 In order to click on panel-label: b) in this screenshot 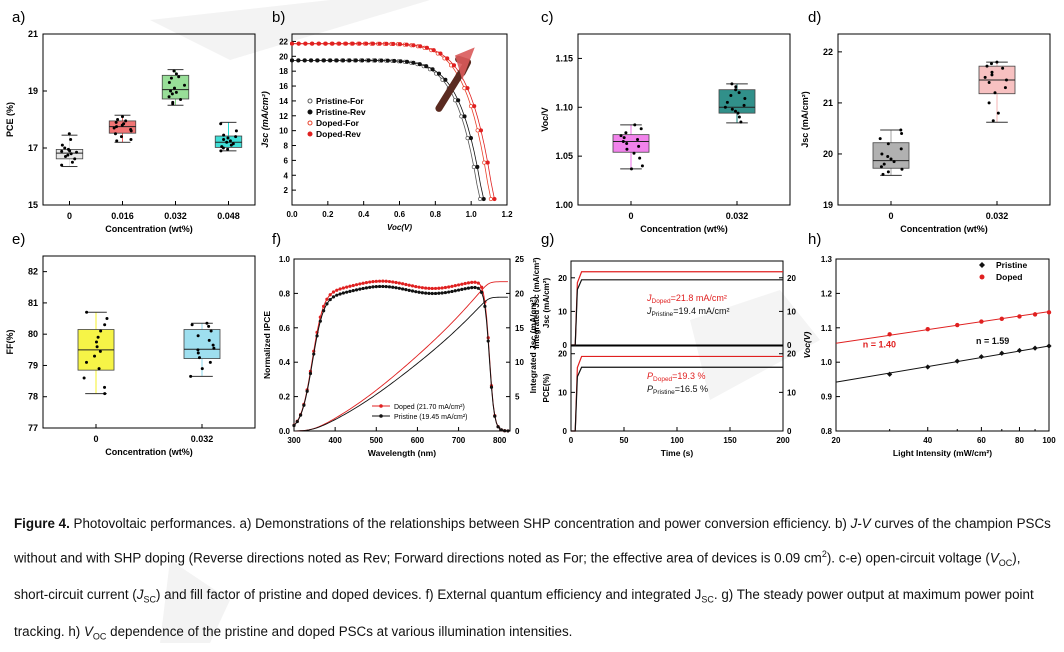, I will do `click(278, 17)`.